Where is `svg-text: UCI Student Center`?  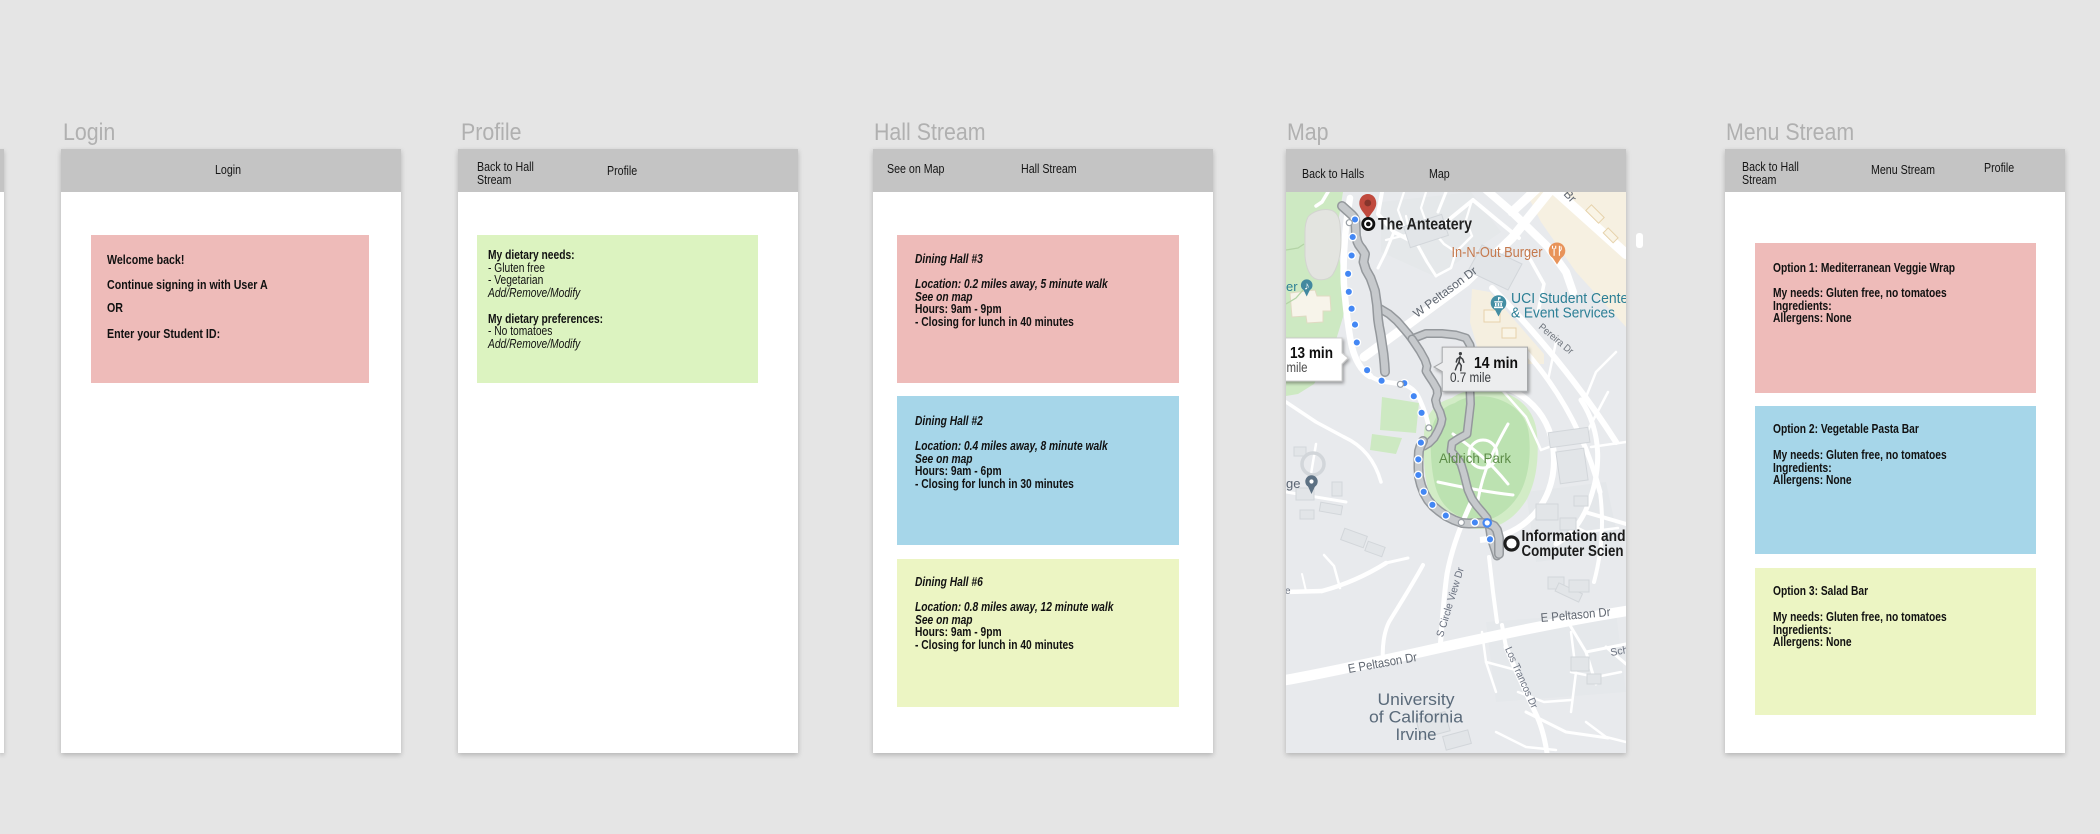 svg-text: UCI Student Center is located at coordinates (1568, 299).